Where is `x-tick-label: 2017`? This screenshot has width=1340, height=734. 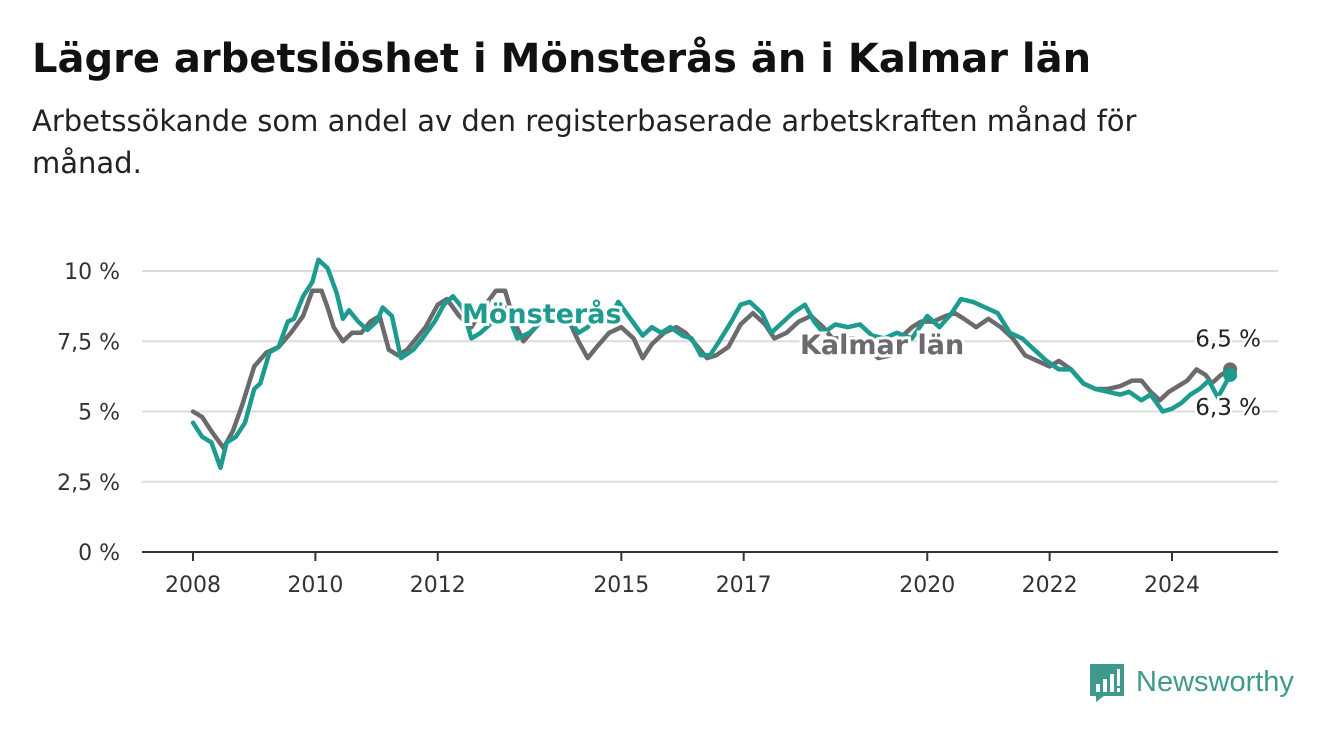
x-tick-label: 2017 is located at coordinates (744, 585).